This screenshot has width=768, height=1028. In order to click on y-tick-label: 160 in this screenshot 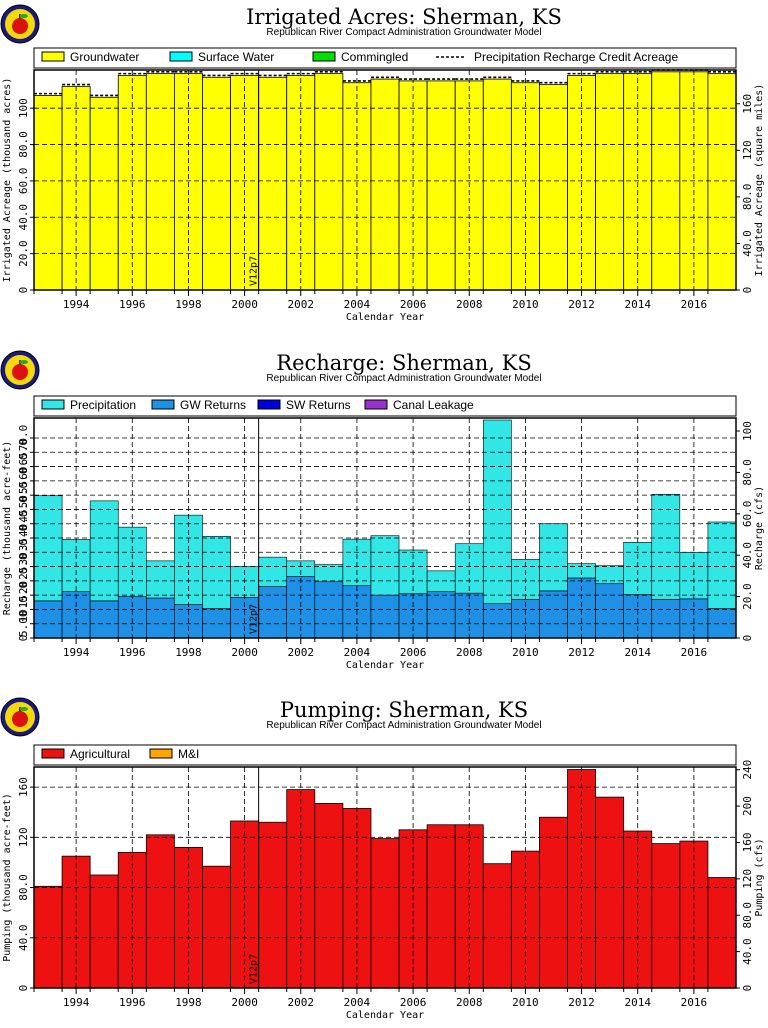, I will do `click(23, 787)`.